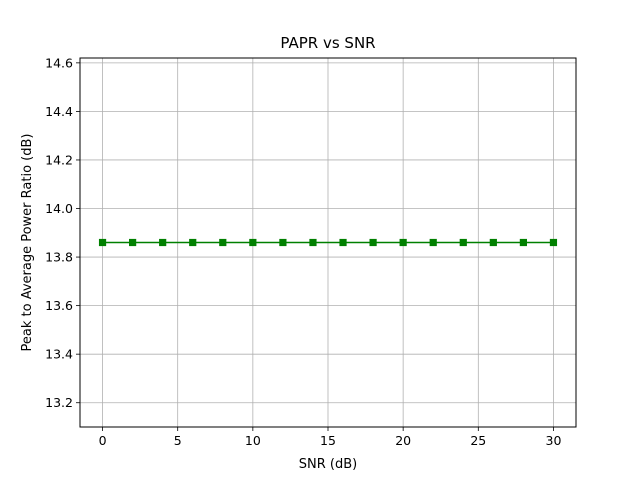  Describe the element at coordinates (59, 257) in the screenshot. I see `y-tick-label: 13.8` at that location.